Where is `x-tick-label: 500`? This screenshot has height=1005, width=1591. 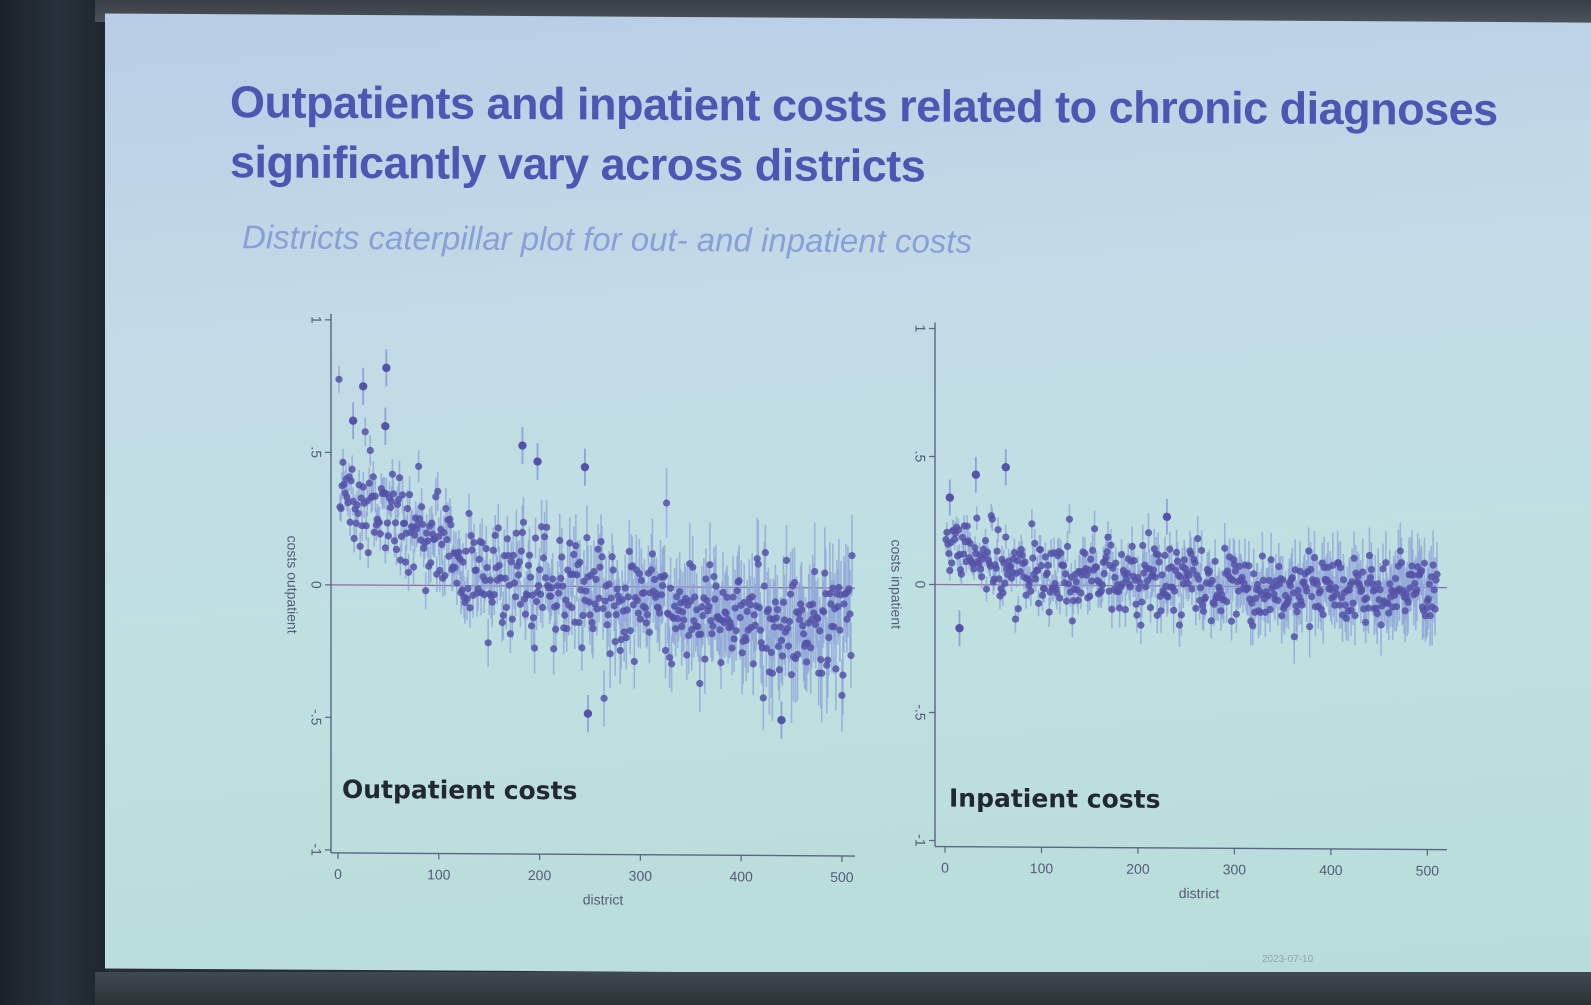 x-tick-label: 500 is located at coordinates (842, 877).